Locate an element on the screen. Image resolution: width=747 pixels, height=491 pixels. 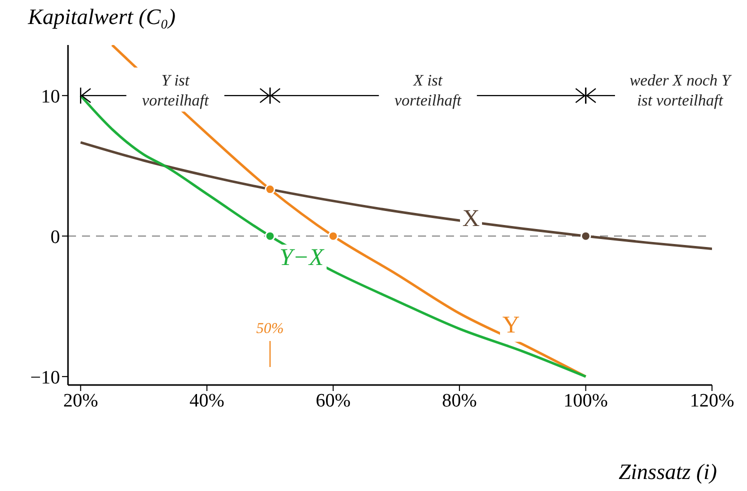
annotation: X ist vorteilhaft is located at coordinates (428, 91).